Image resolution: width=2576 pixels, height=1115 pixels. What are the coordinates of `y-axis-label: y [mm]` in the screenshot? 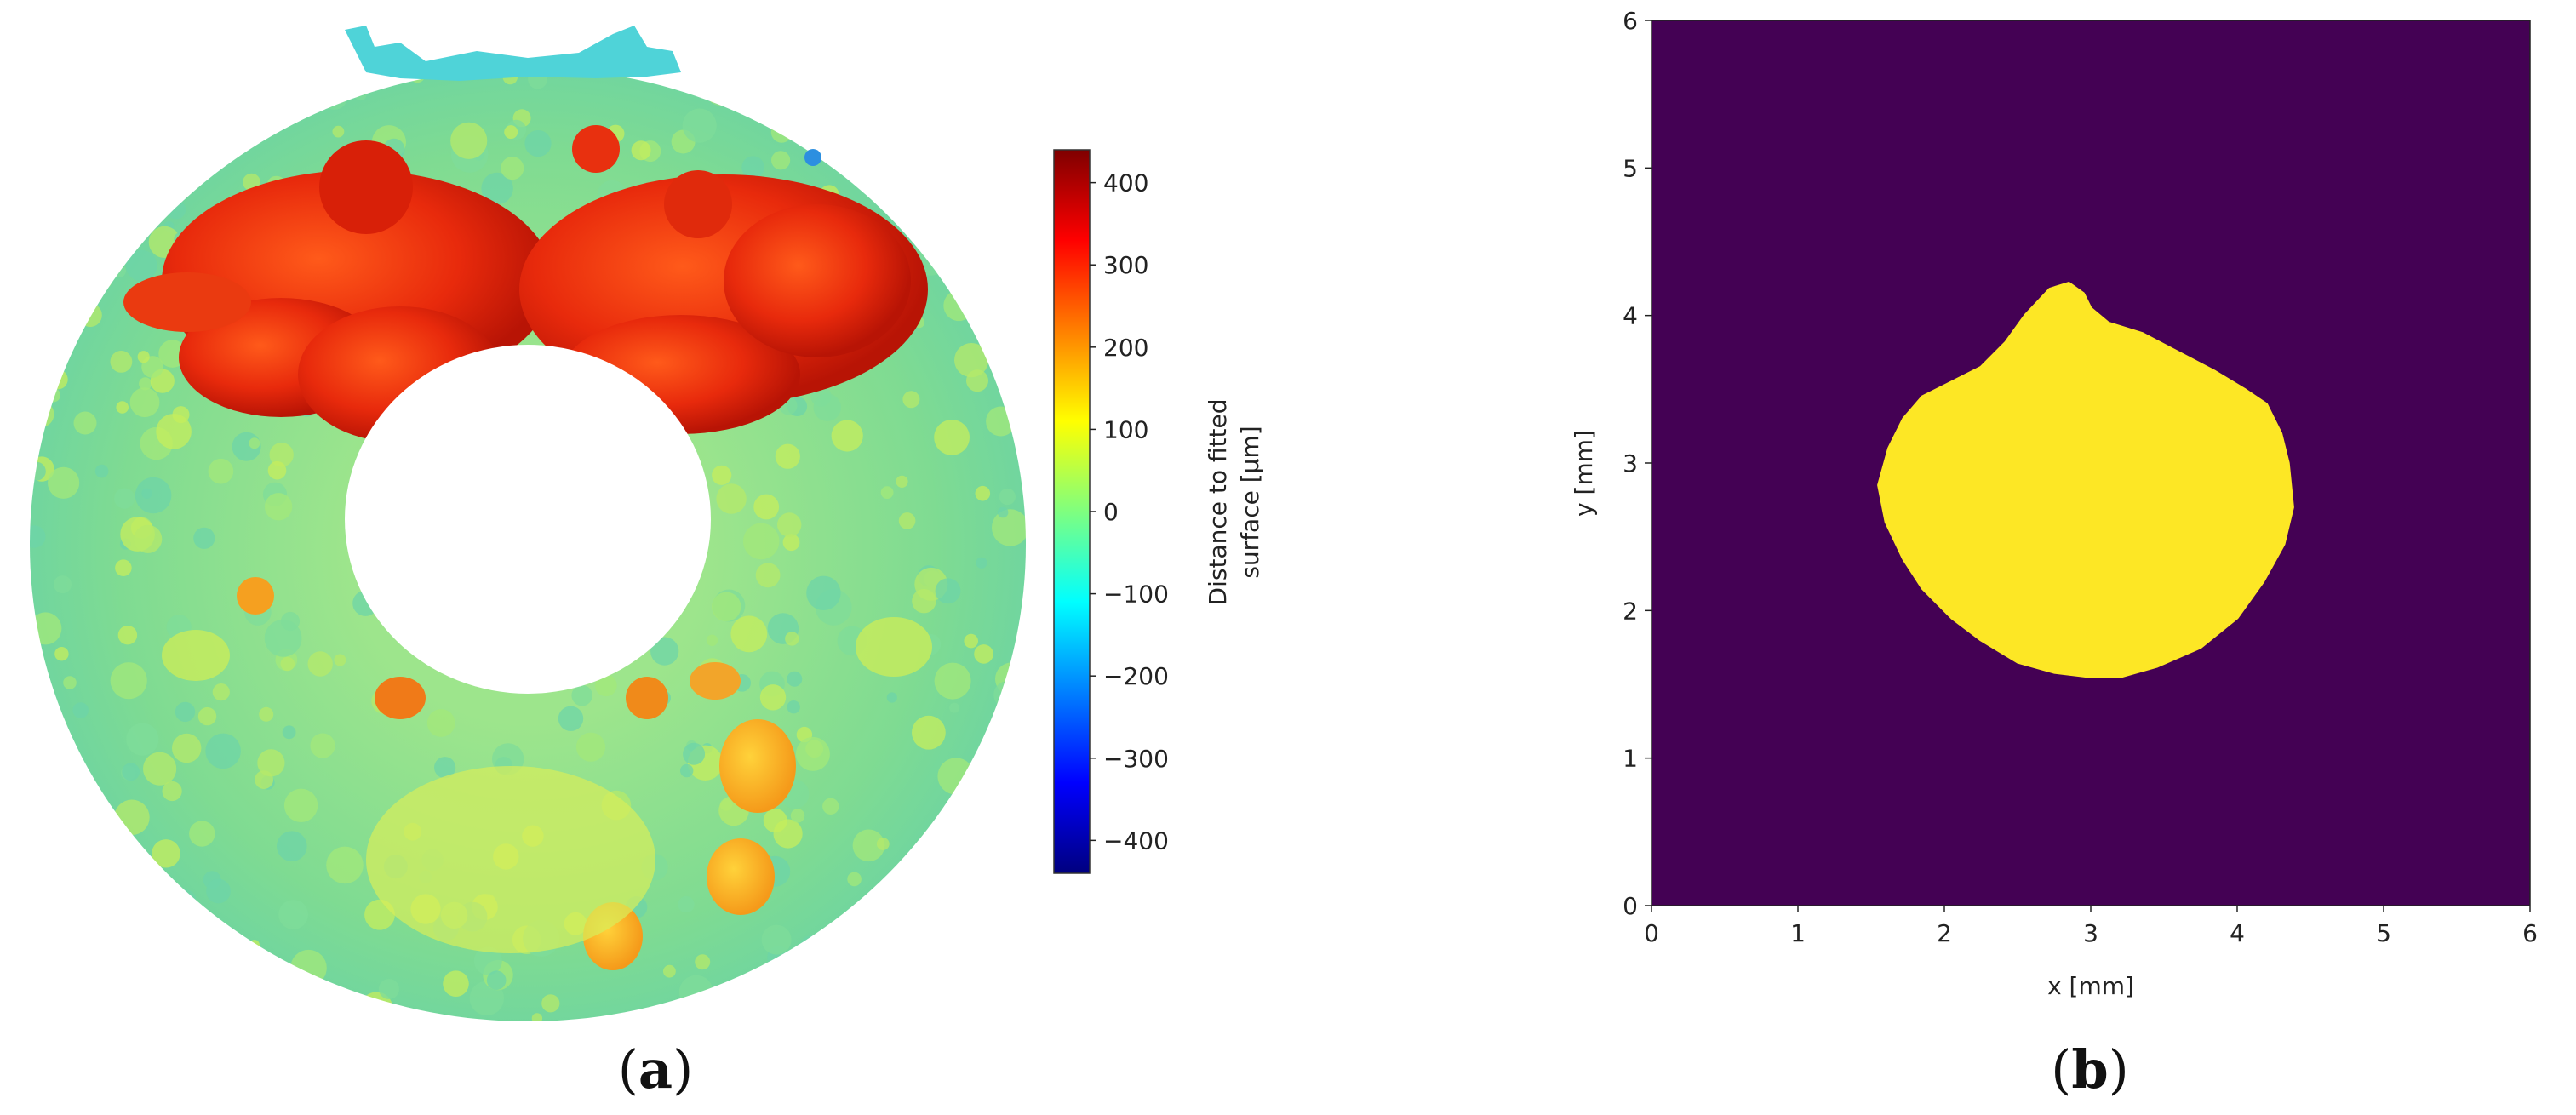 It's located at (1584, 474).